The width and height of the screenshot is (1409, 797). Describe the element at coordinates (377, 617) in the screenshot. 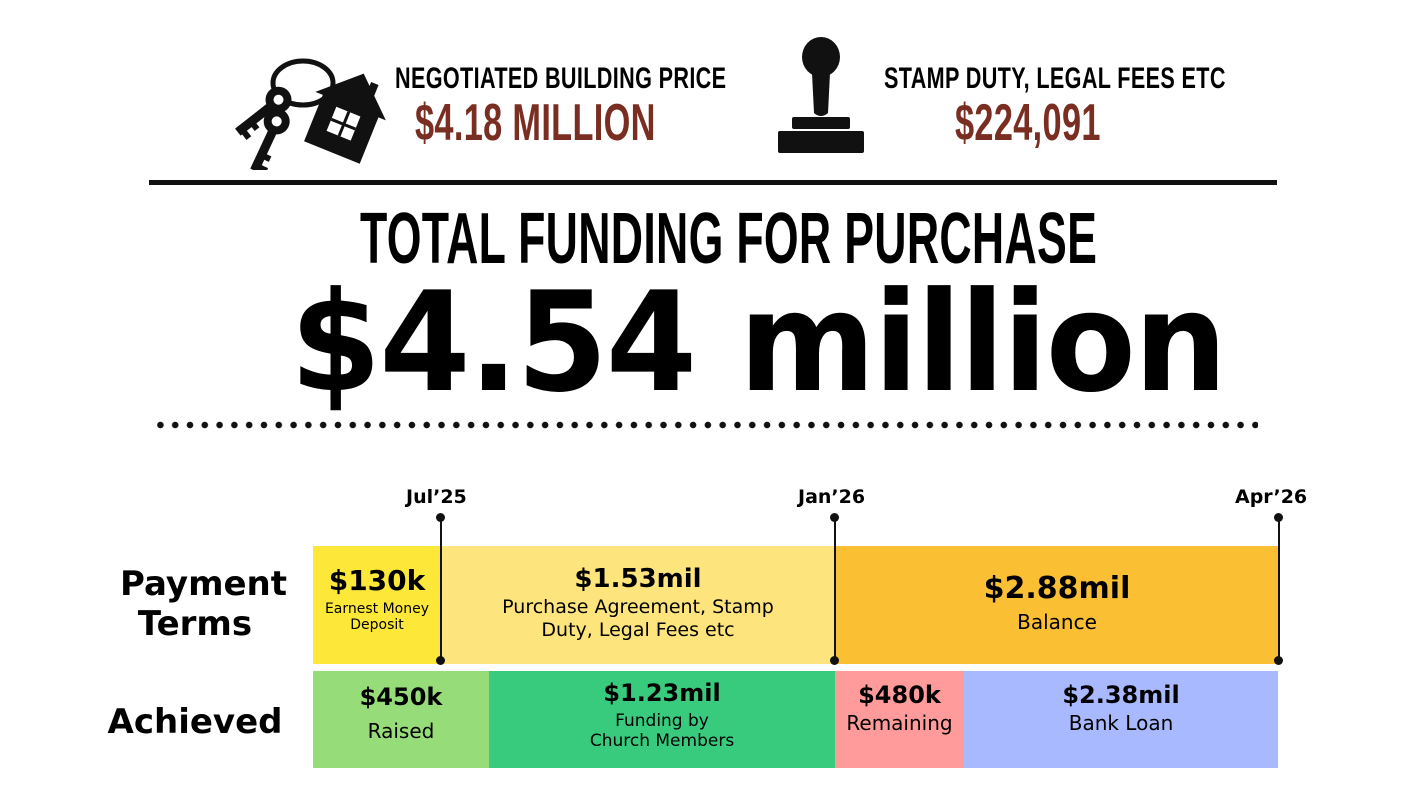

I see `segment-description: Earnest Money Deposit` at that location.